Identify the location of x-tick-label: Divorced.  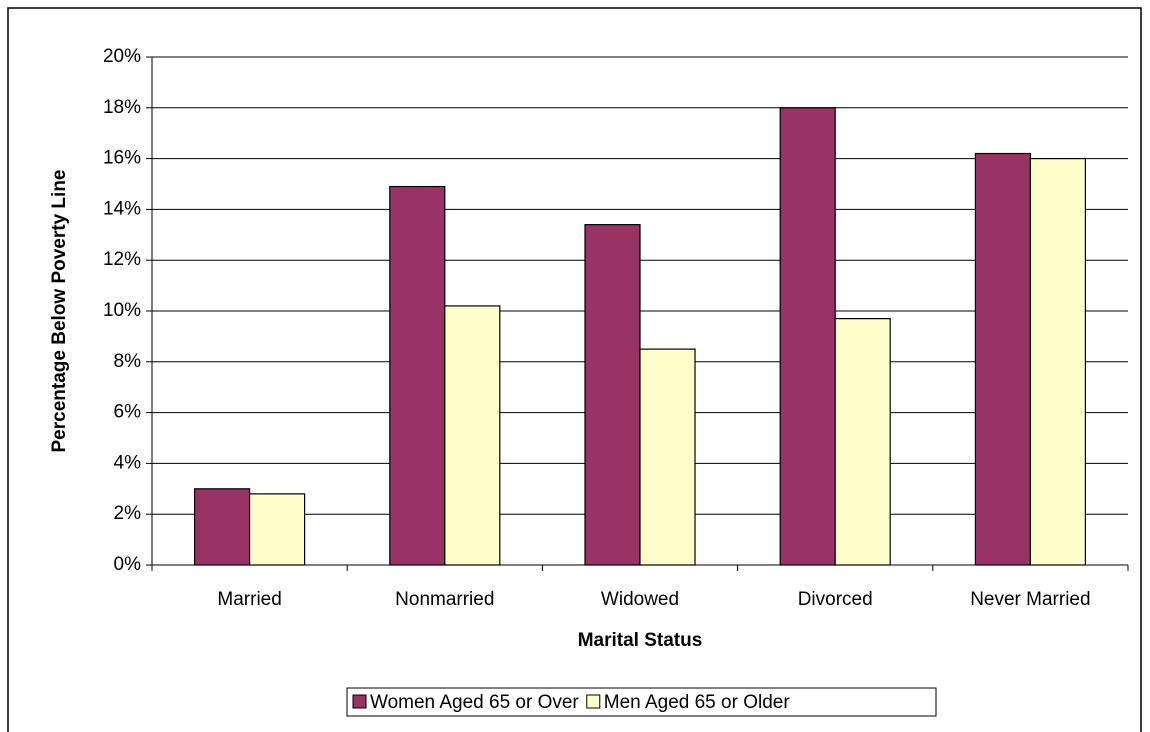
(835, 599).